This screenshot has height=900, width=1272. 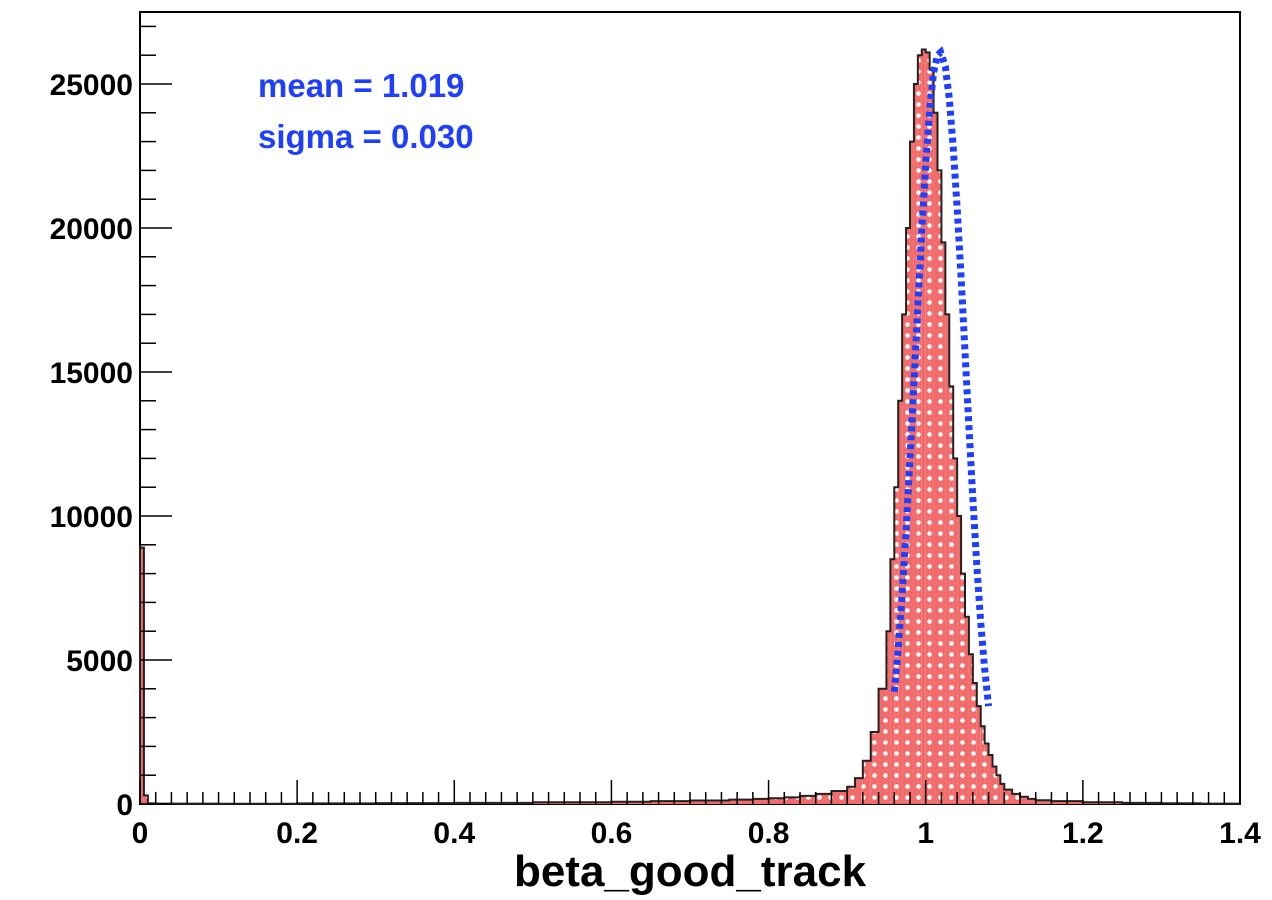 What do you see at coordinates (1240, 833) in the screenshot?
I see `x-tick-label: 1.4` at bounding box center [1240, 833].